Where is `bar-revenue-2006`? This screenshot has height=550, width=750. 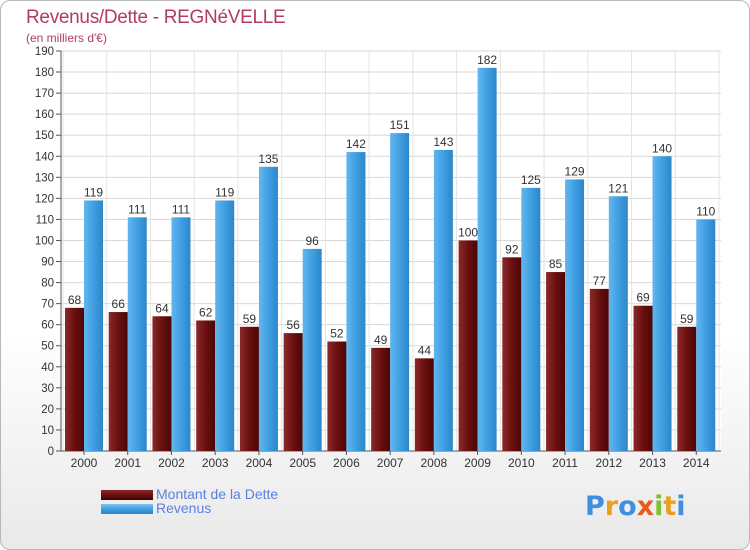
bar-revenue-2006 is located at coordinates (356, 302).